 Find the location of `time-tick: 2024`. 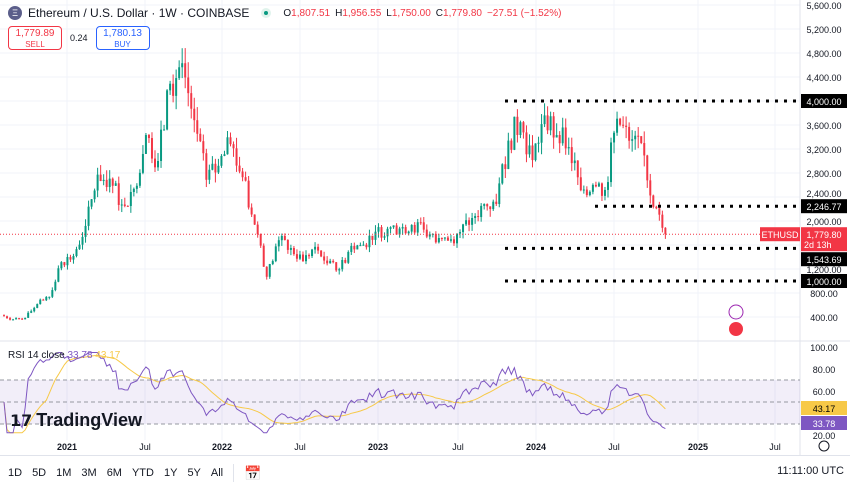

time-tick: 2024 is located at coordinates (536, 447).